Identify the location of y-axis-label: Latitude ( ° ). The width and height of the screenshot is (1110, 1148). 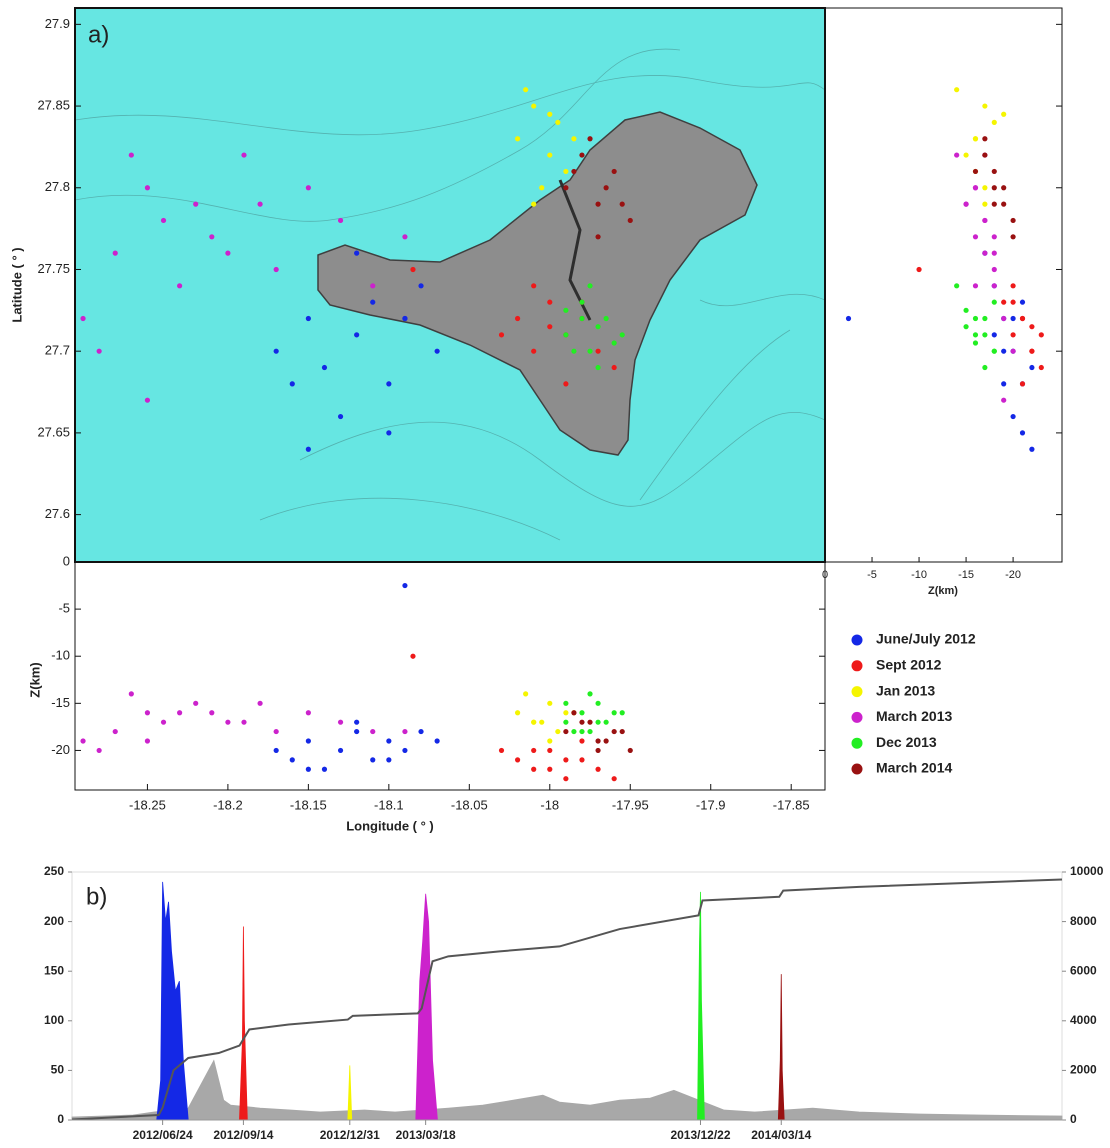
(16, 284).